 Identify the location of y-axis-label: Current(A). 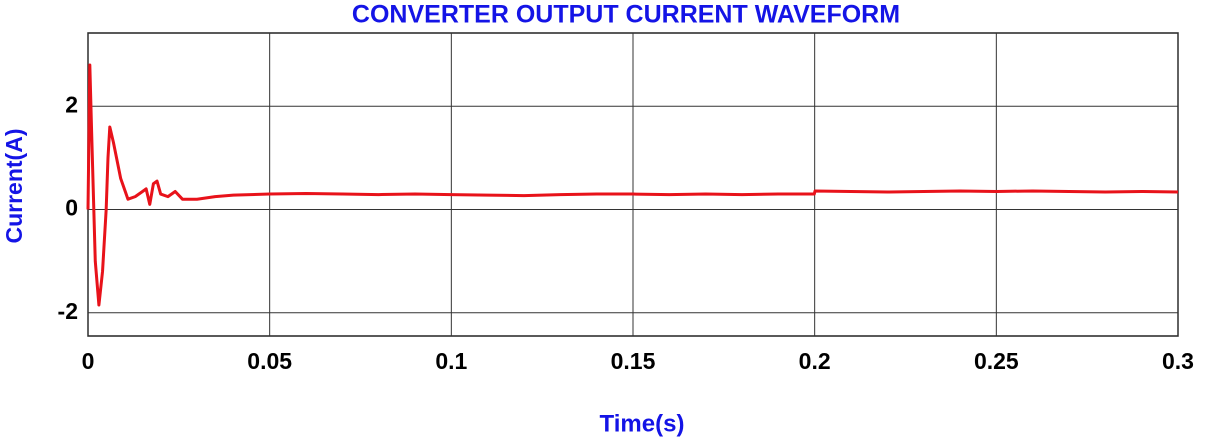
(14, 186).